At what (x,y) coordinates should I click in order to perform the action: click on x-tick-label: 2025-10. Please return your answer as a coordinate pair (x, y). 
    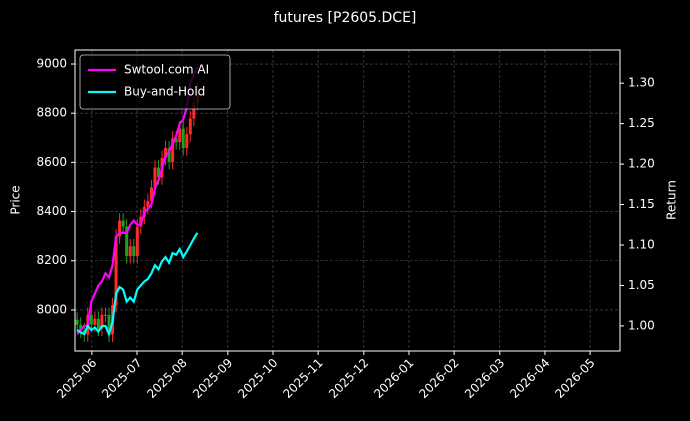
    Looking at the image, I should click on (257, 378).